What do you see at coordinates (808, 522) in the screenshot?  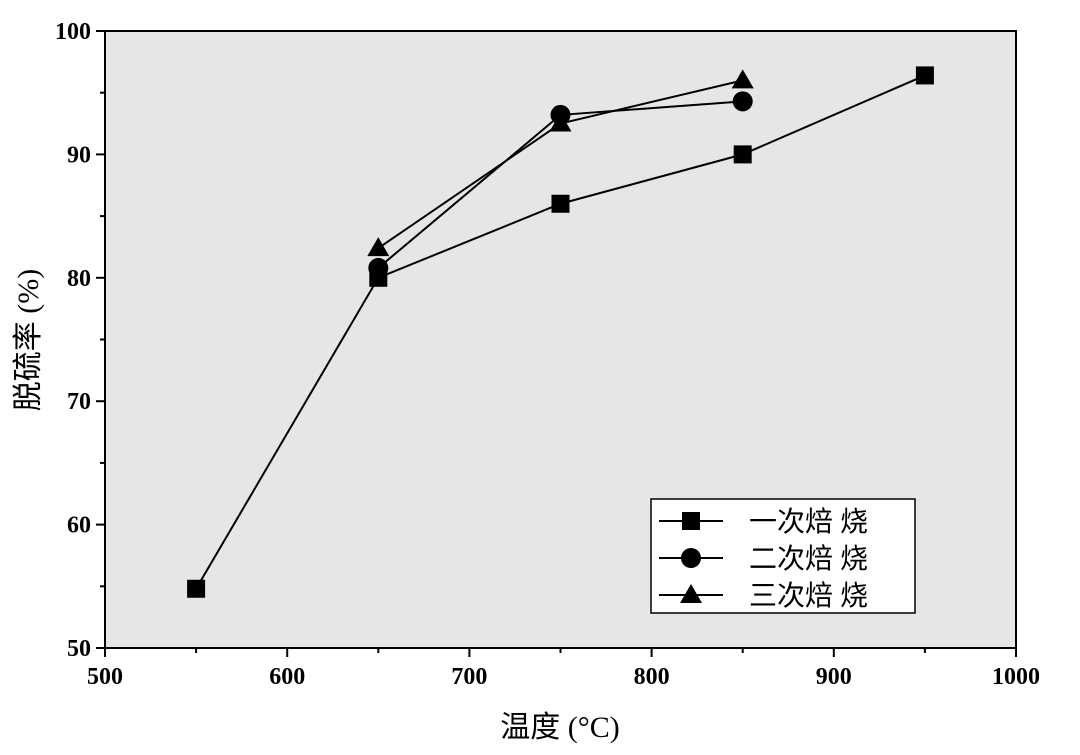 I see `legend-label: 一次焙 烧` at bounding box center [808, 522].